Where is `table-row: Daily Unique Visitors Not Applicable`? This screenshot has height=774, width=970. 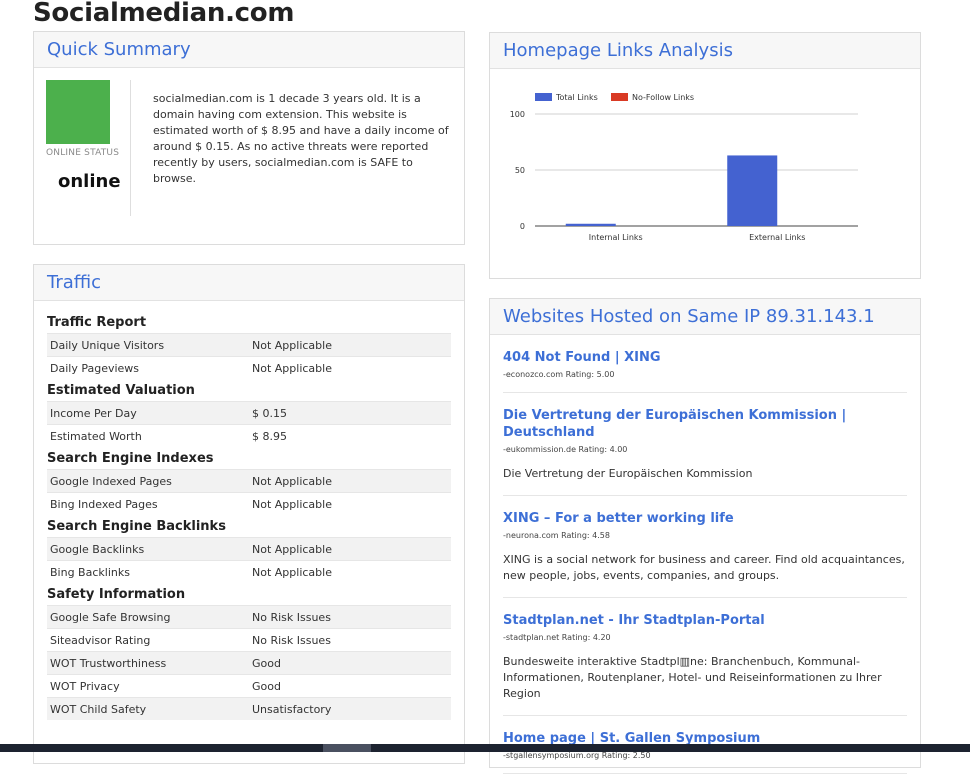 table-row: Daily Unique Visitors Not Applicable is located at coordinates (249, 345).